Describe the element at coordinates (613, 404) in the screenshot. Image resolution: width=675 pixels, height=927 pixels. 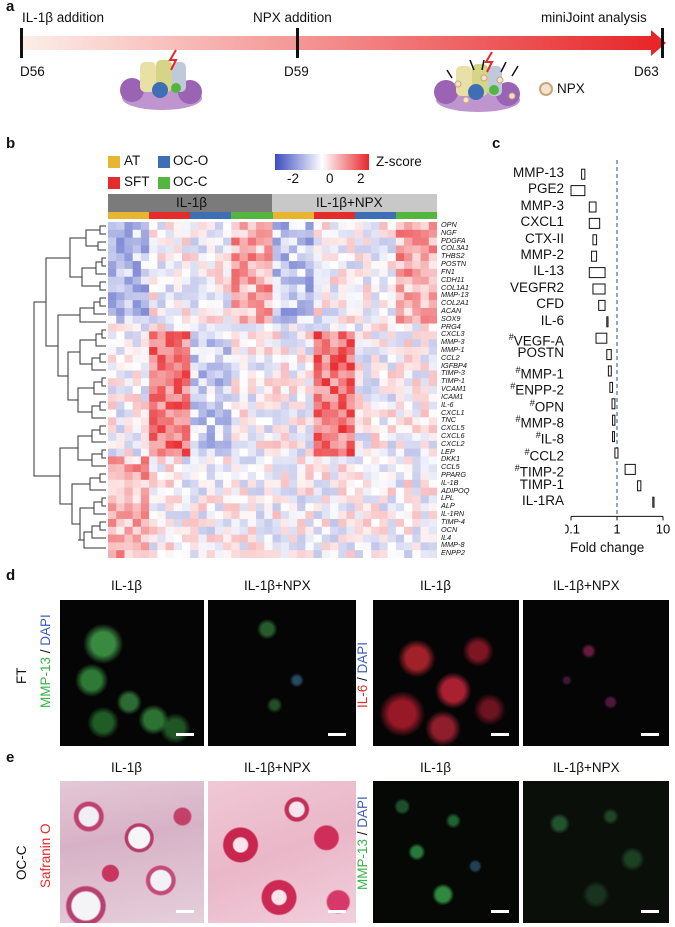
I see `fold-change-box` at that location.